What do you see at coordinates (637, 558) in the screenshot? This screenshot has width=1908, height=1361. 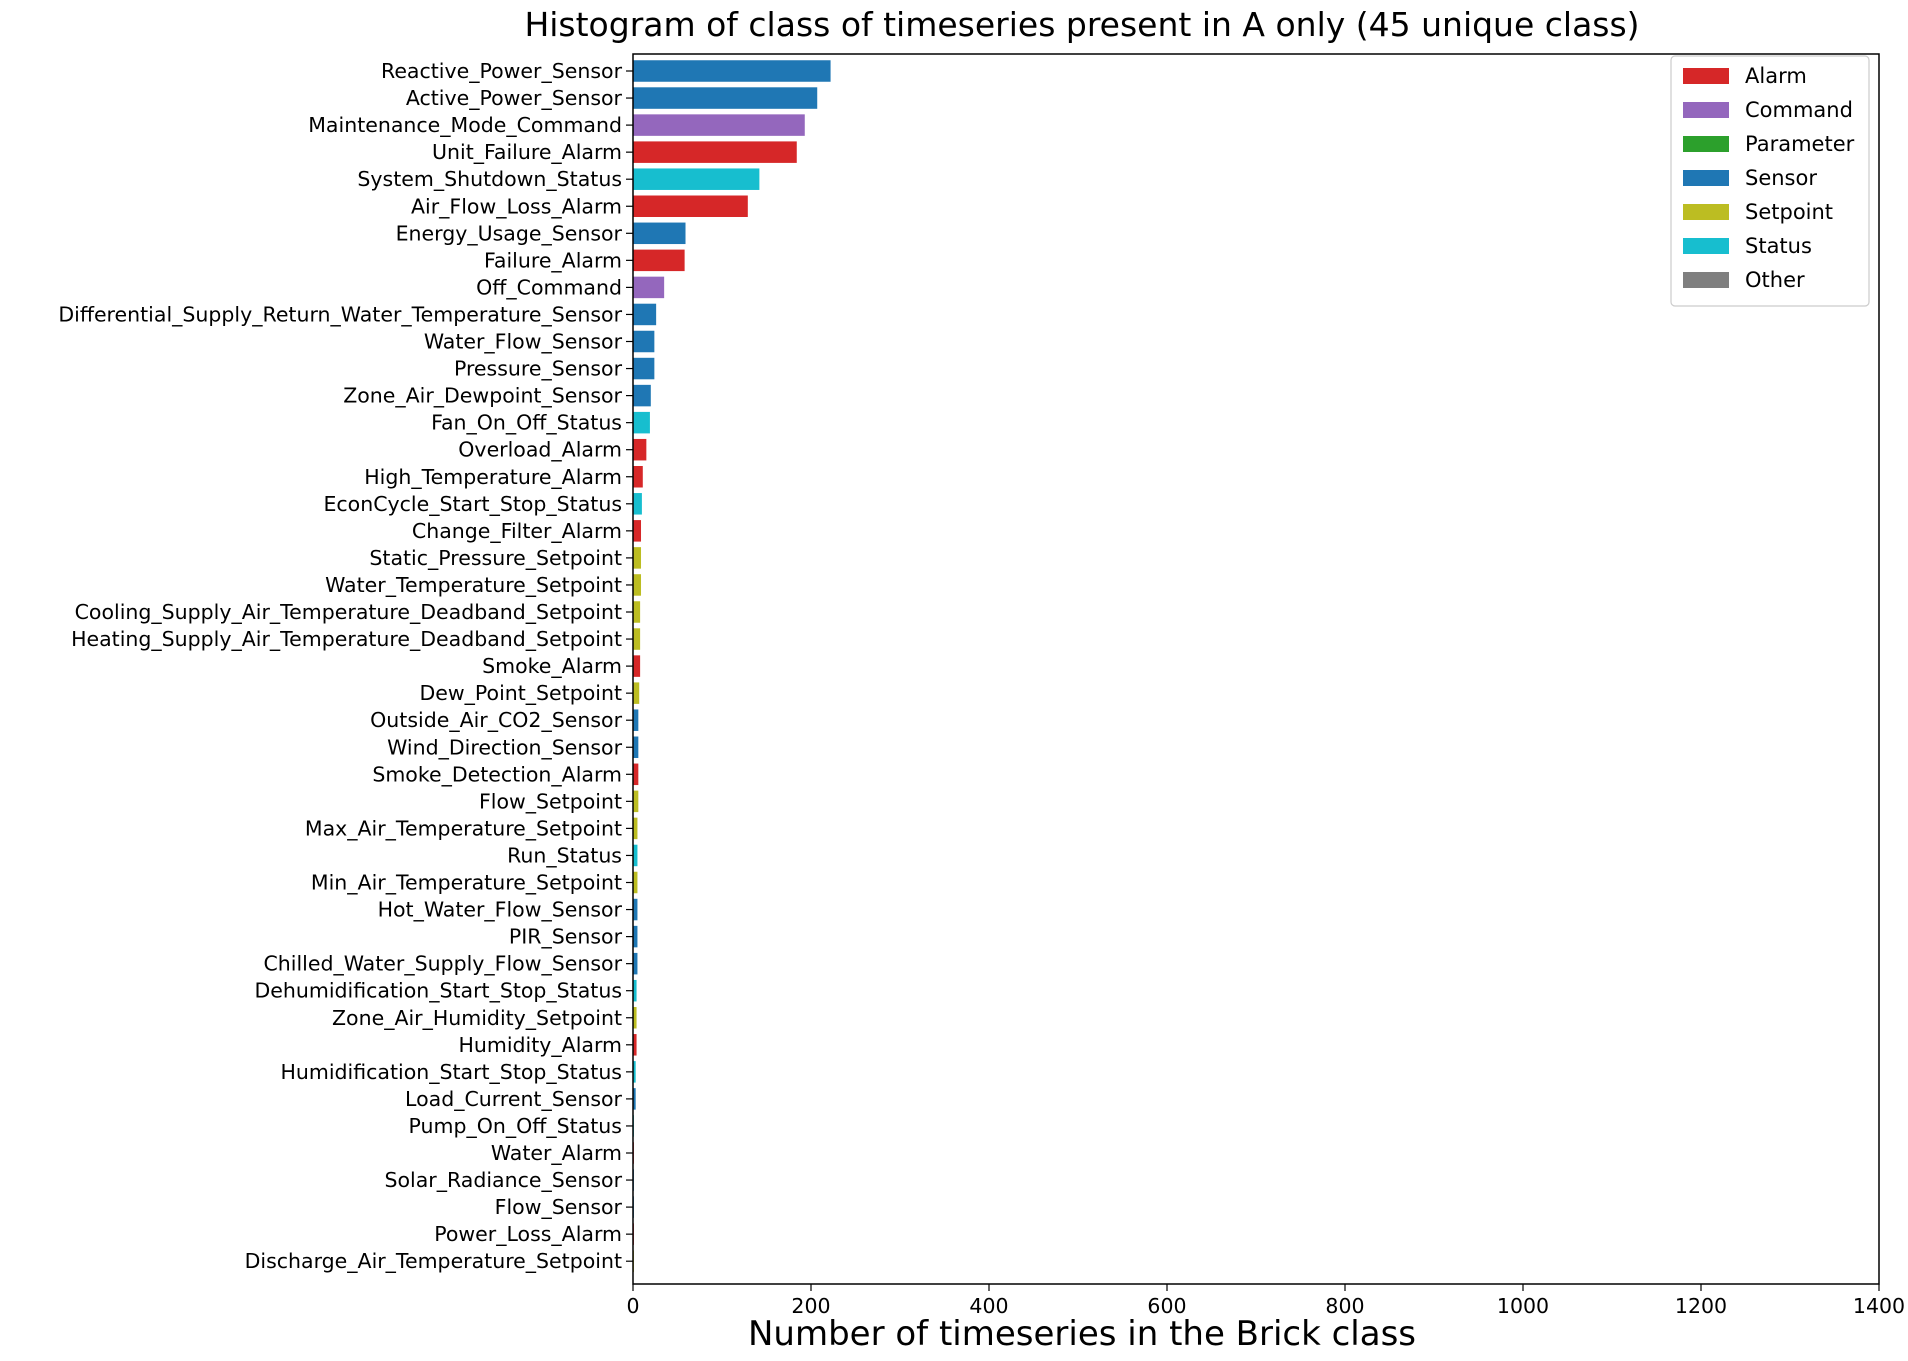 I see `bar-static-pressure-setpoint` at bounding box center [637, 558].